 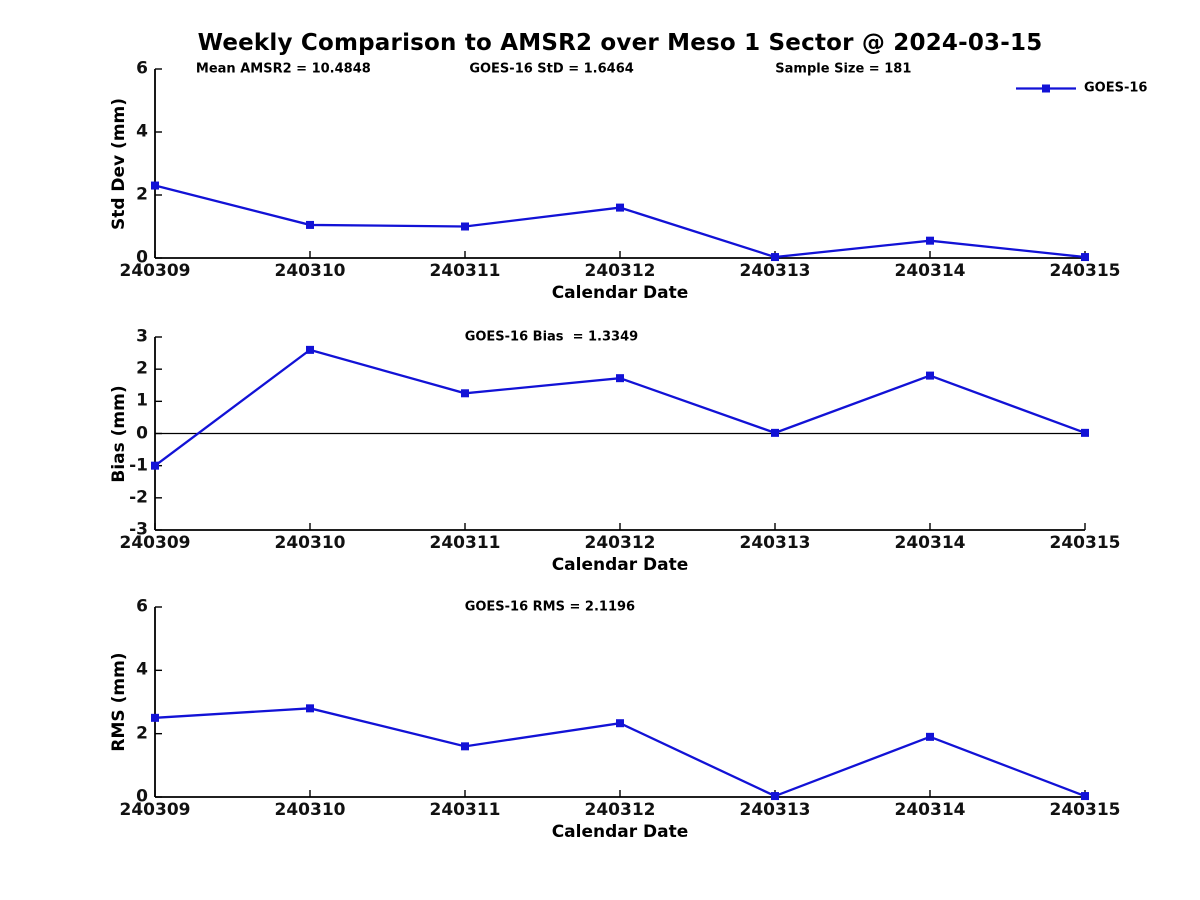 What do you see at coordinates (119, 702) in the screenshot?
I see `y-axis-label-rms: RMS (mm)` at bounding box center [119, 702].